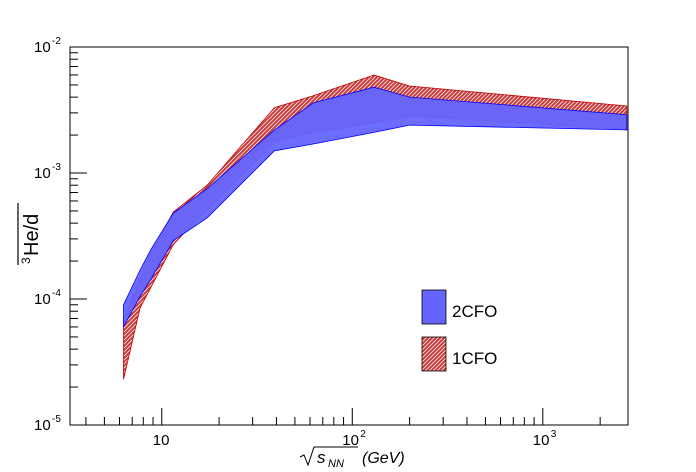 The height and width of the screenshot is (472, 696). What do you see at coordinates (434, 354) in the screenshot?
I see `legend-swatch-1cfo` at bounding box center [434, 354].